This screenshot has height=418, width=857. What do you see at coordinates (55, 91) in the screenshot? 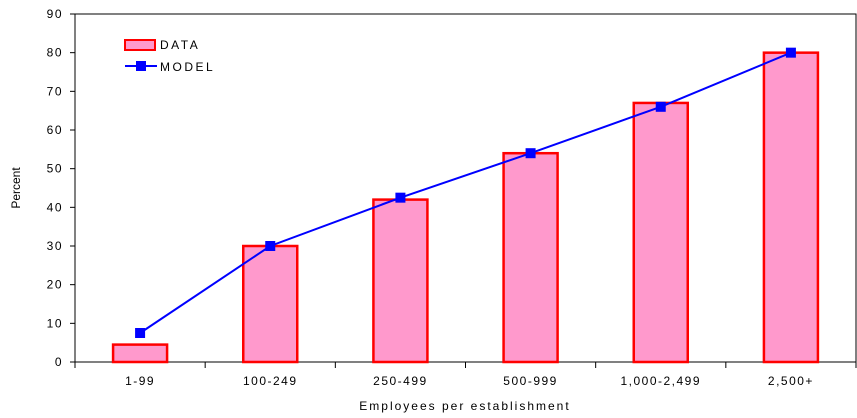
I see `y-tick-label: 70` at bounding box center [55, 91].